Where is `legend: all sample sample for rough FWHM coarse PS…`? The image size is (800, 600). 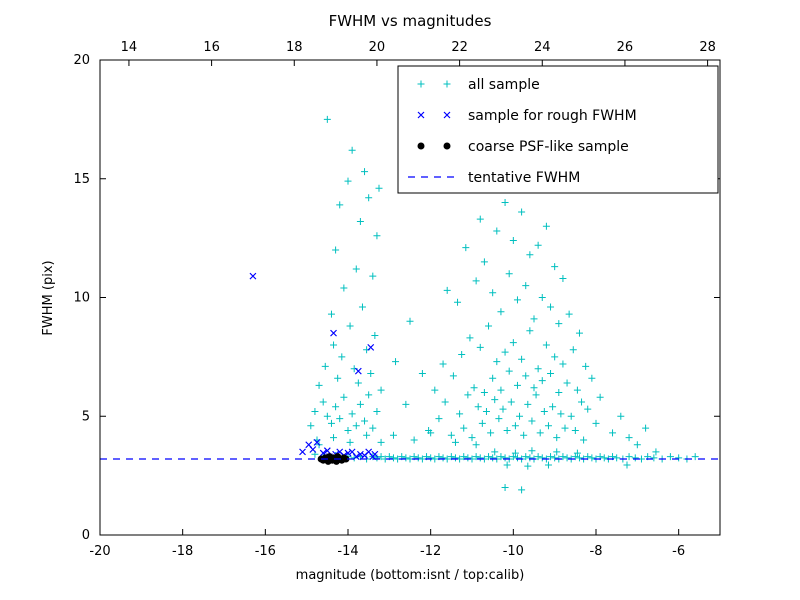 legend: all sample sample for rough FWHM coarse PS… is located at coordinates (558, 129).